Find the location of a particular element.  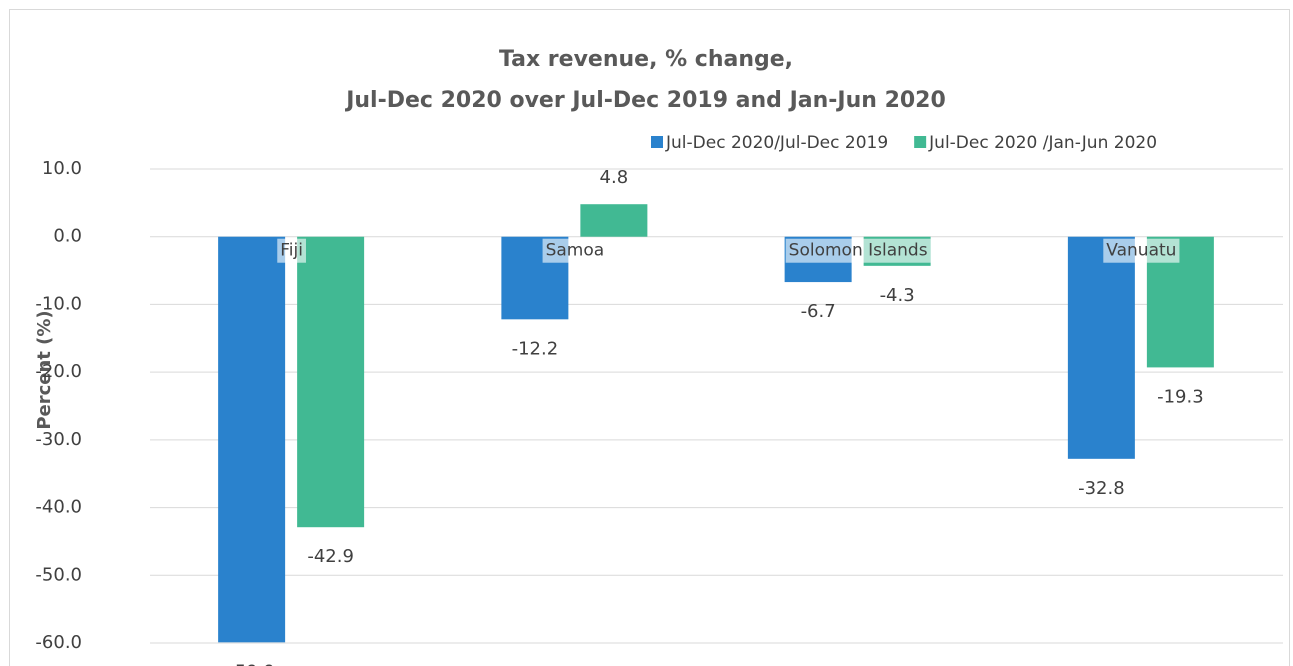

y-tick-label: 10.0 is located at coordinates (62, 168).